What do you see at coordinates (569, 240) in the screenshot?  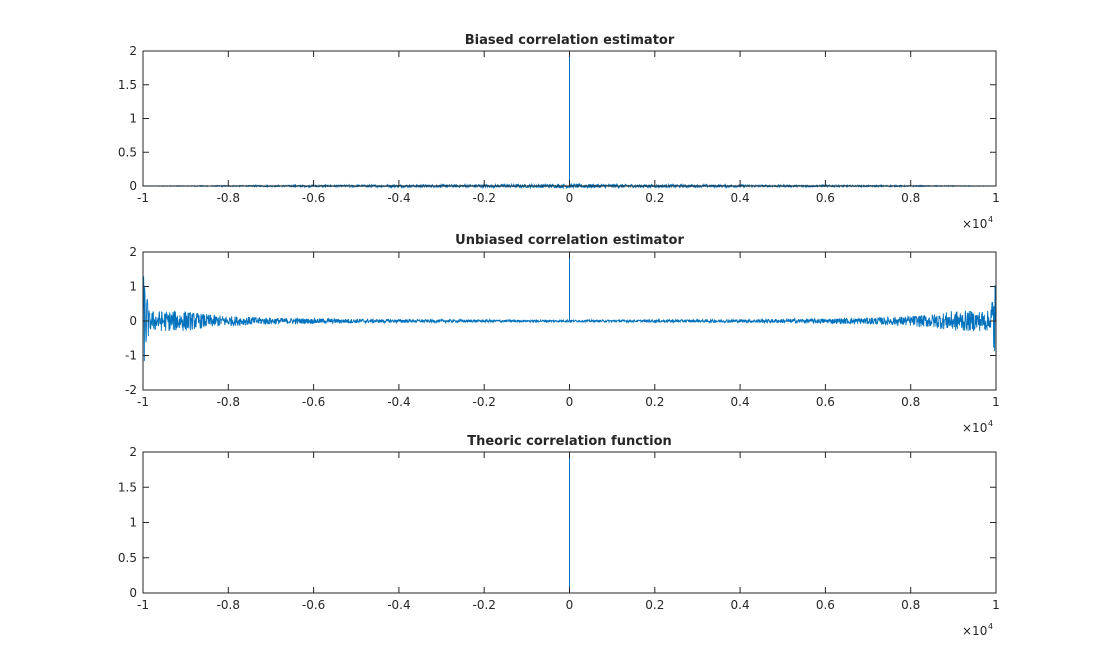 I see `subplot-title: Unbiased correlation estimator` at bounding box center [569, 240].